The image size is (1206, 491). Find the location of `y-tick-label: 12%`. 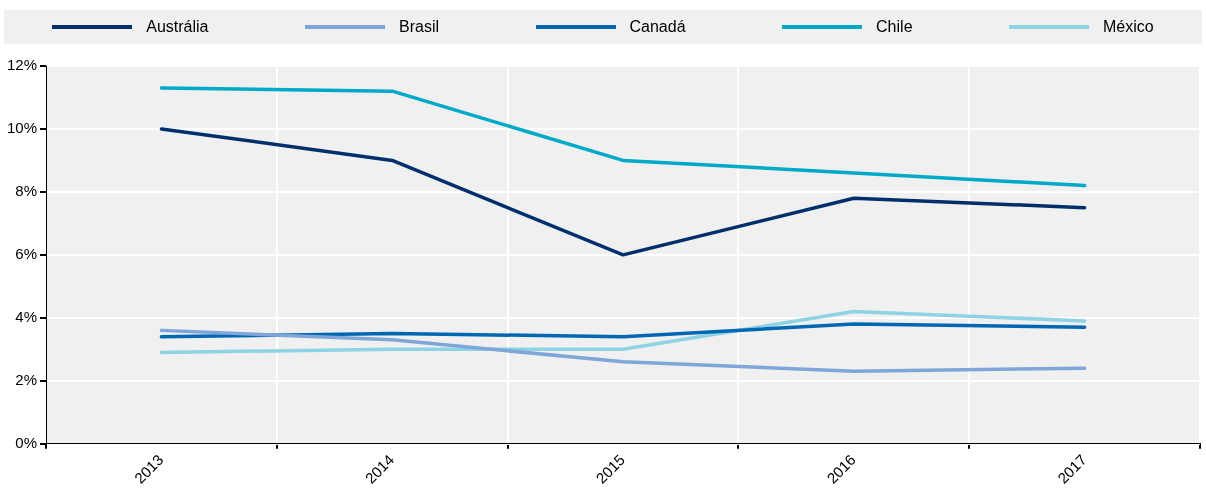

y-tick-label: 12% is located at coordinates (22, 65).